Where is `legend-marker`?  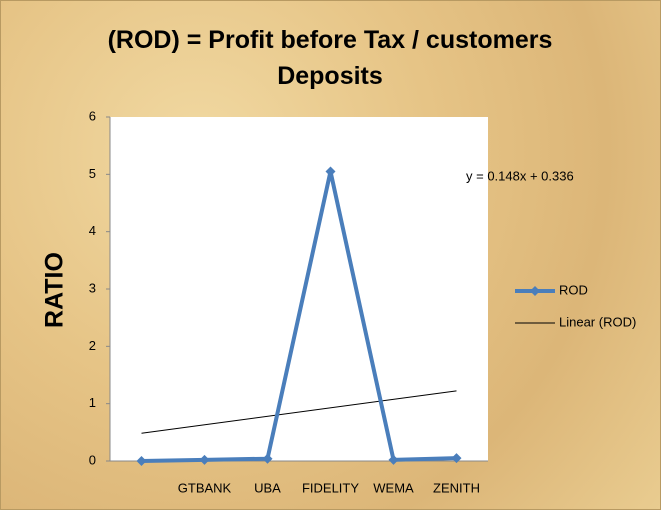
legend-marker is located at coordinates (535, 291).